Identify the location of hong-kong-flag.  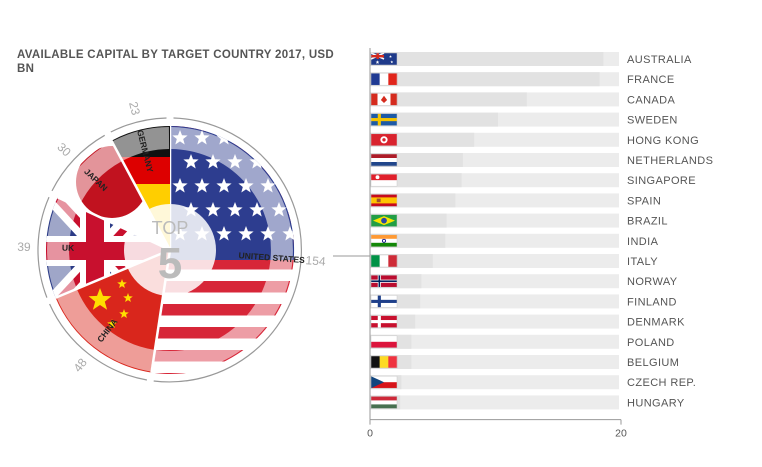
(384, 140).